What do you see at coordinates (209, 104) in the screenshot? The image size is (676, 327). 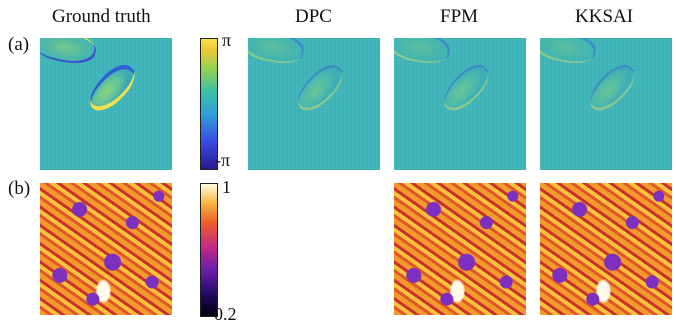 I see `phase-colorbar` at bounding box center [209, 104].